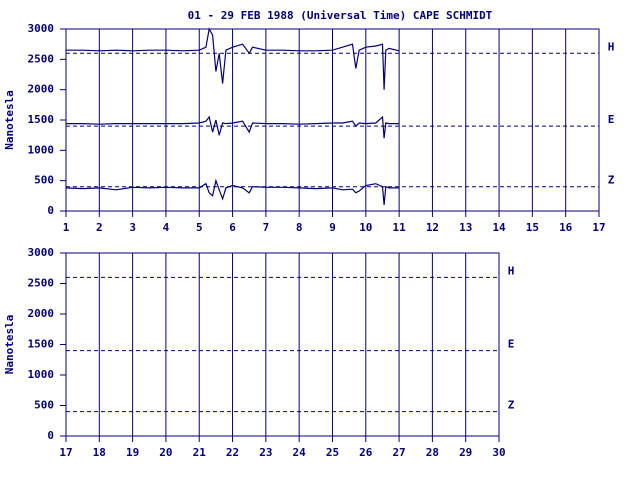 This screenshot has width=640, height=480. Describe the element at coordinates (400, 227) in the screenshot. I see `x-tick-label: 11` at that location.